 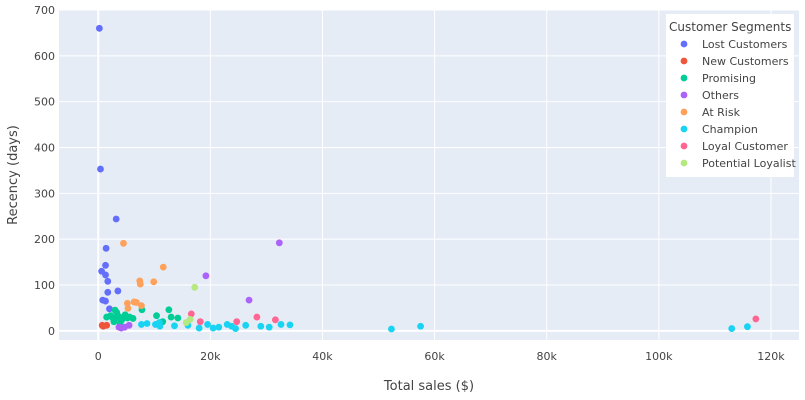 I want to click on y-tick-label: 400, so click(x=44, y=148).